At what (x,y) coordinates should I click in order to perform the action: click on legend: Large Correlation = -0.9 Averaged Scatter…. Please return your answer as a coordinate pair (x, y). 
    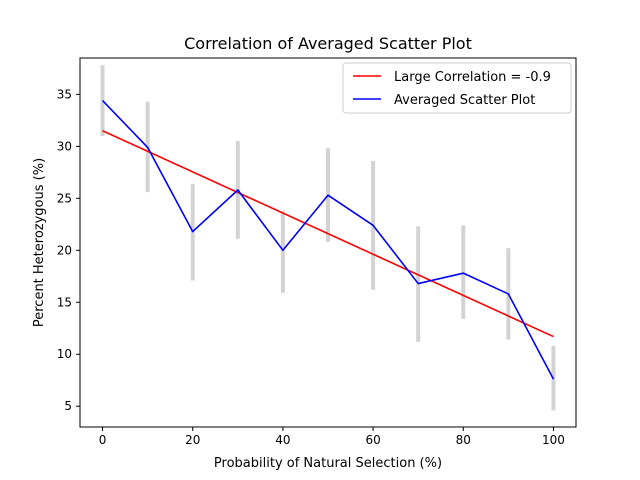
    Looking at the image, I should click on (457, 88).